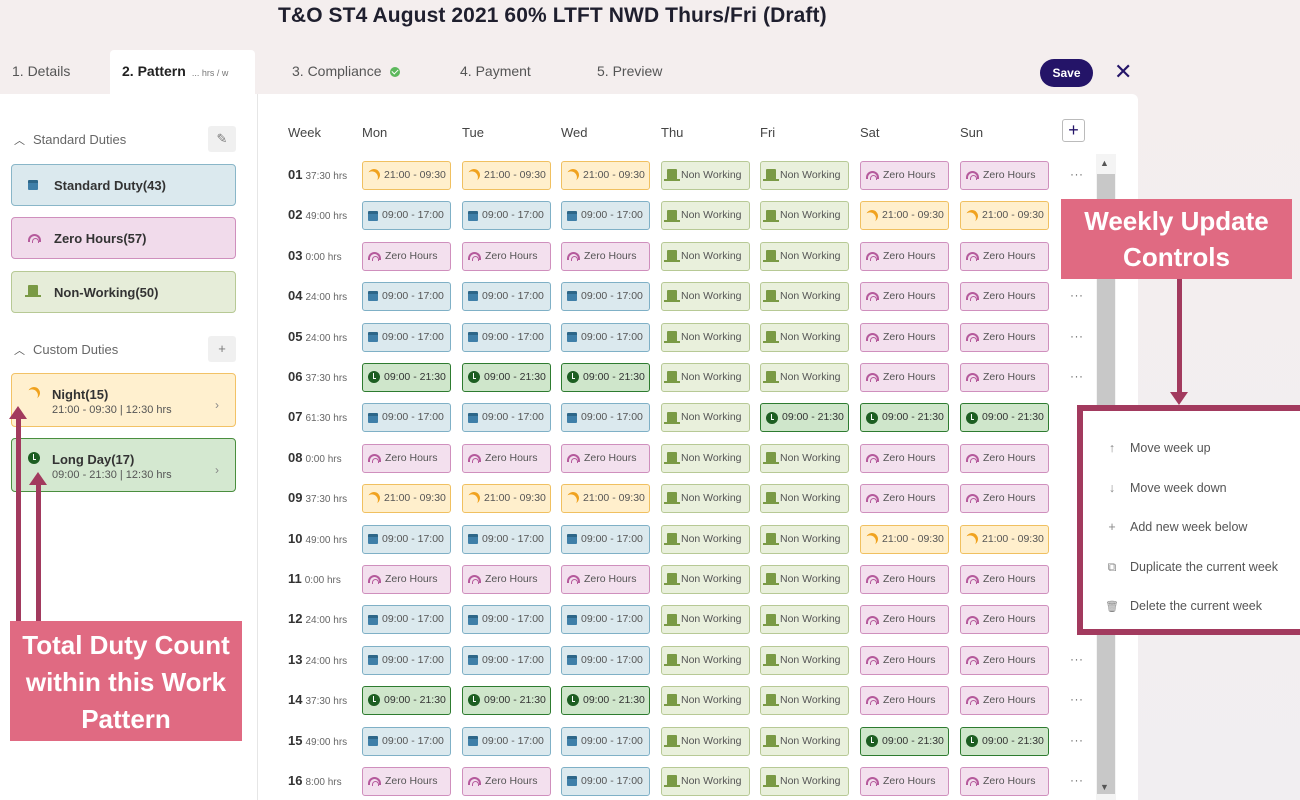  What do you see at coordinates (41, 71) in the screenshot?
I see `tab-details: 1. Details` at bounding box center [41, 71].